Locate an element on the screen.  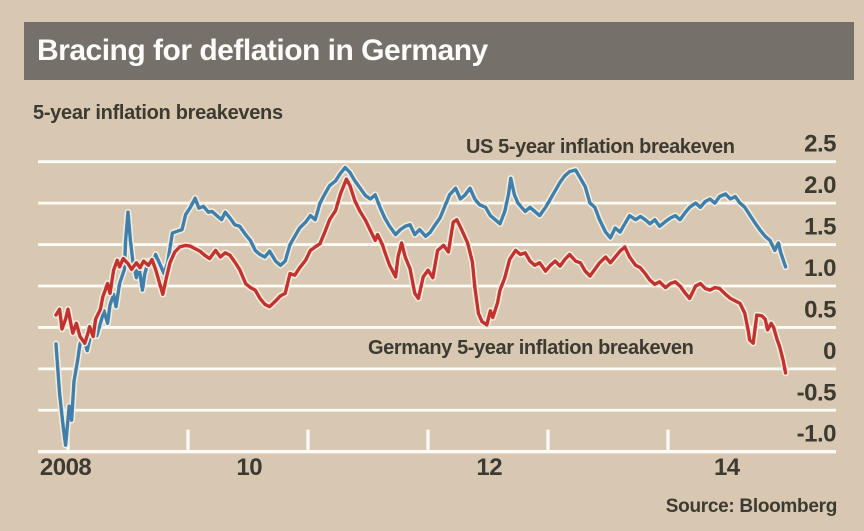
source-credit: Source: Bloomberg is located at coordinates (751, 506).